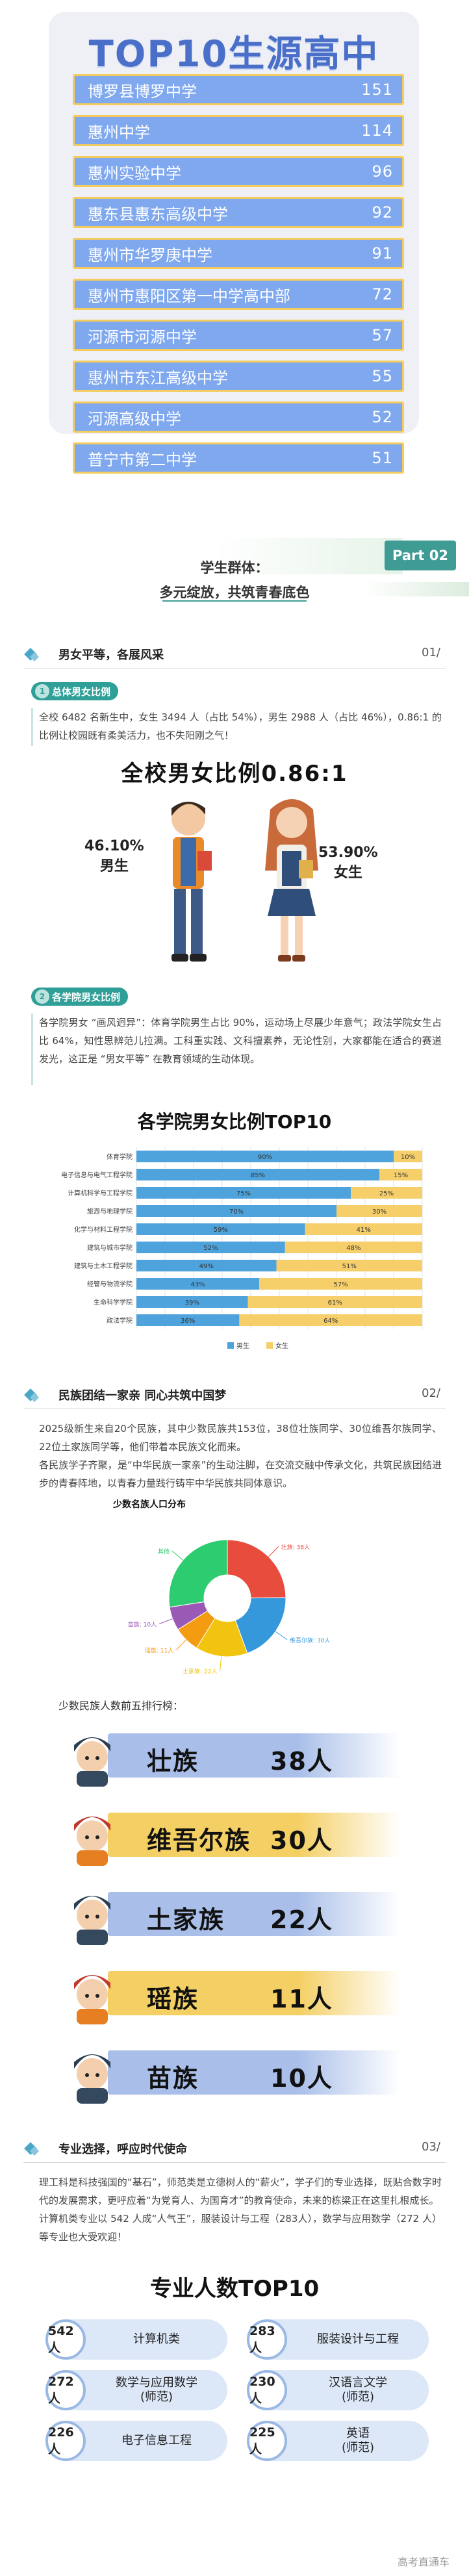 The image size is (469, 2576). Describe the element at coordinates (358, 2339) in the screenshot. I see `major-name: 服装设计与工程` at that location.